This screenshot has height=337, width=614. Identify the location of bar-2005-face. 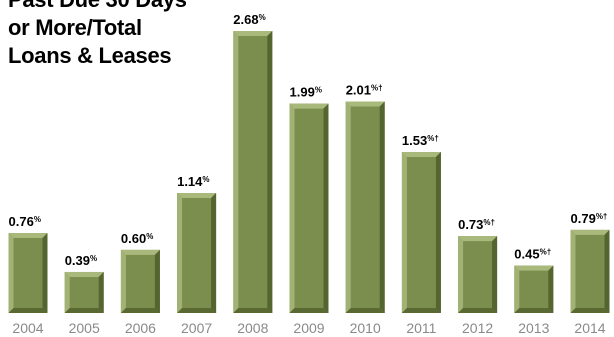
(84, 292).